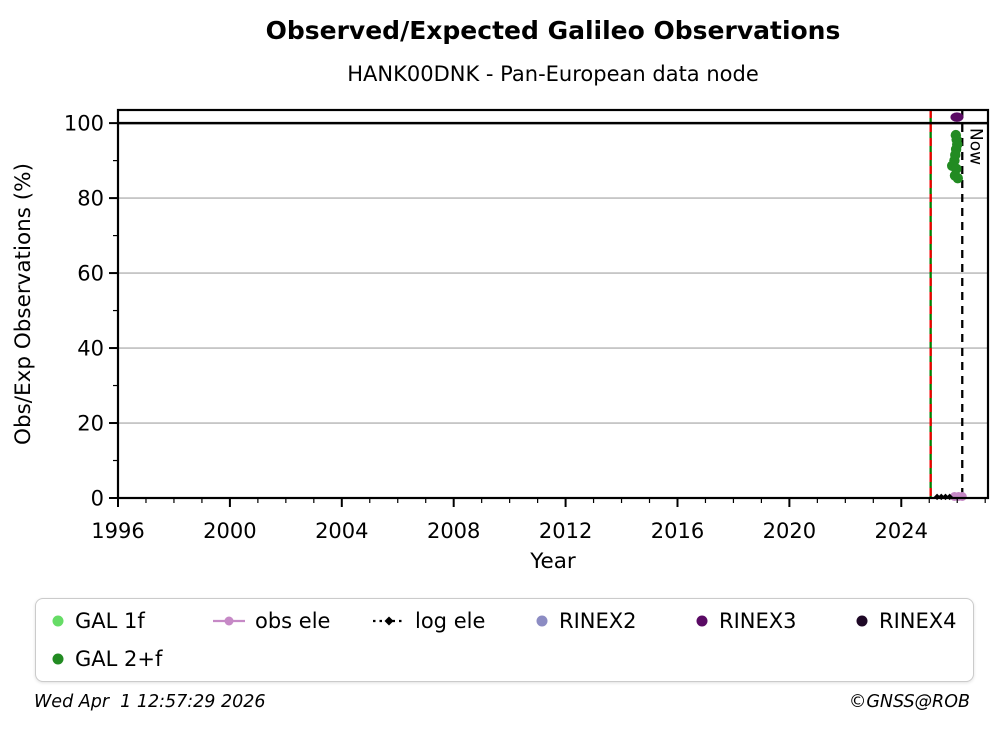 Image resolution: width=1008 pixels, height=734 pixels. Describe the element at coordinates (90, 199) in the screenshot. I see `y-tick-label: 80` at that location.